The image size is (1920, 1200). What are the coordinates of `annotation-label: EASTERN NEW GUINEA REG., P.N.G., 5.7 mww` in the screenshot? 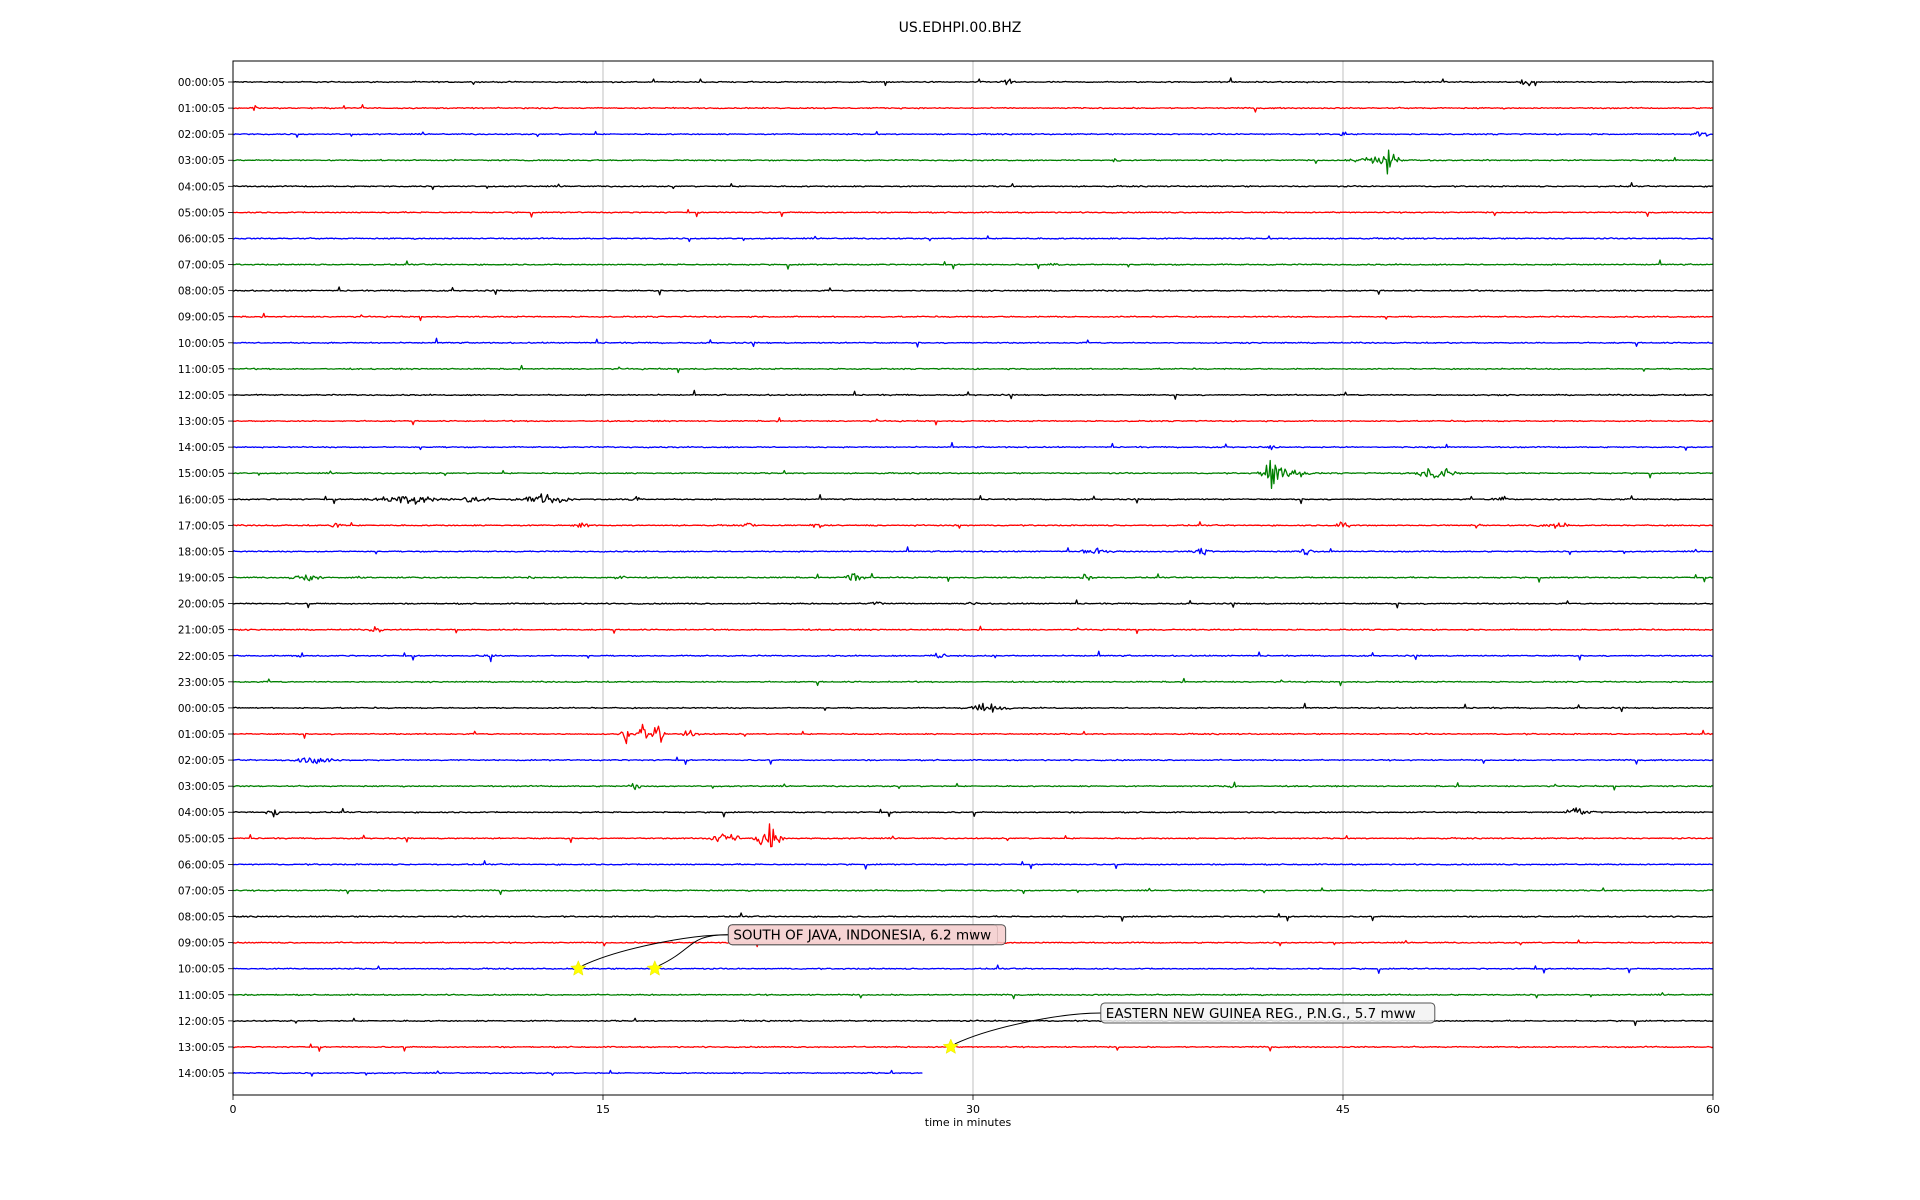 It's located at (1261, 1014).